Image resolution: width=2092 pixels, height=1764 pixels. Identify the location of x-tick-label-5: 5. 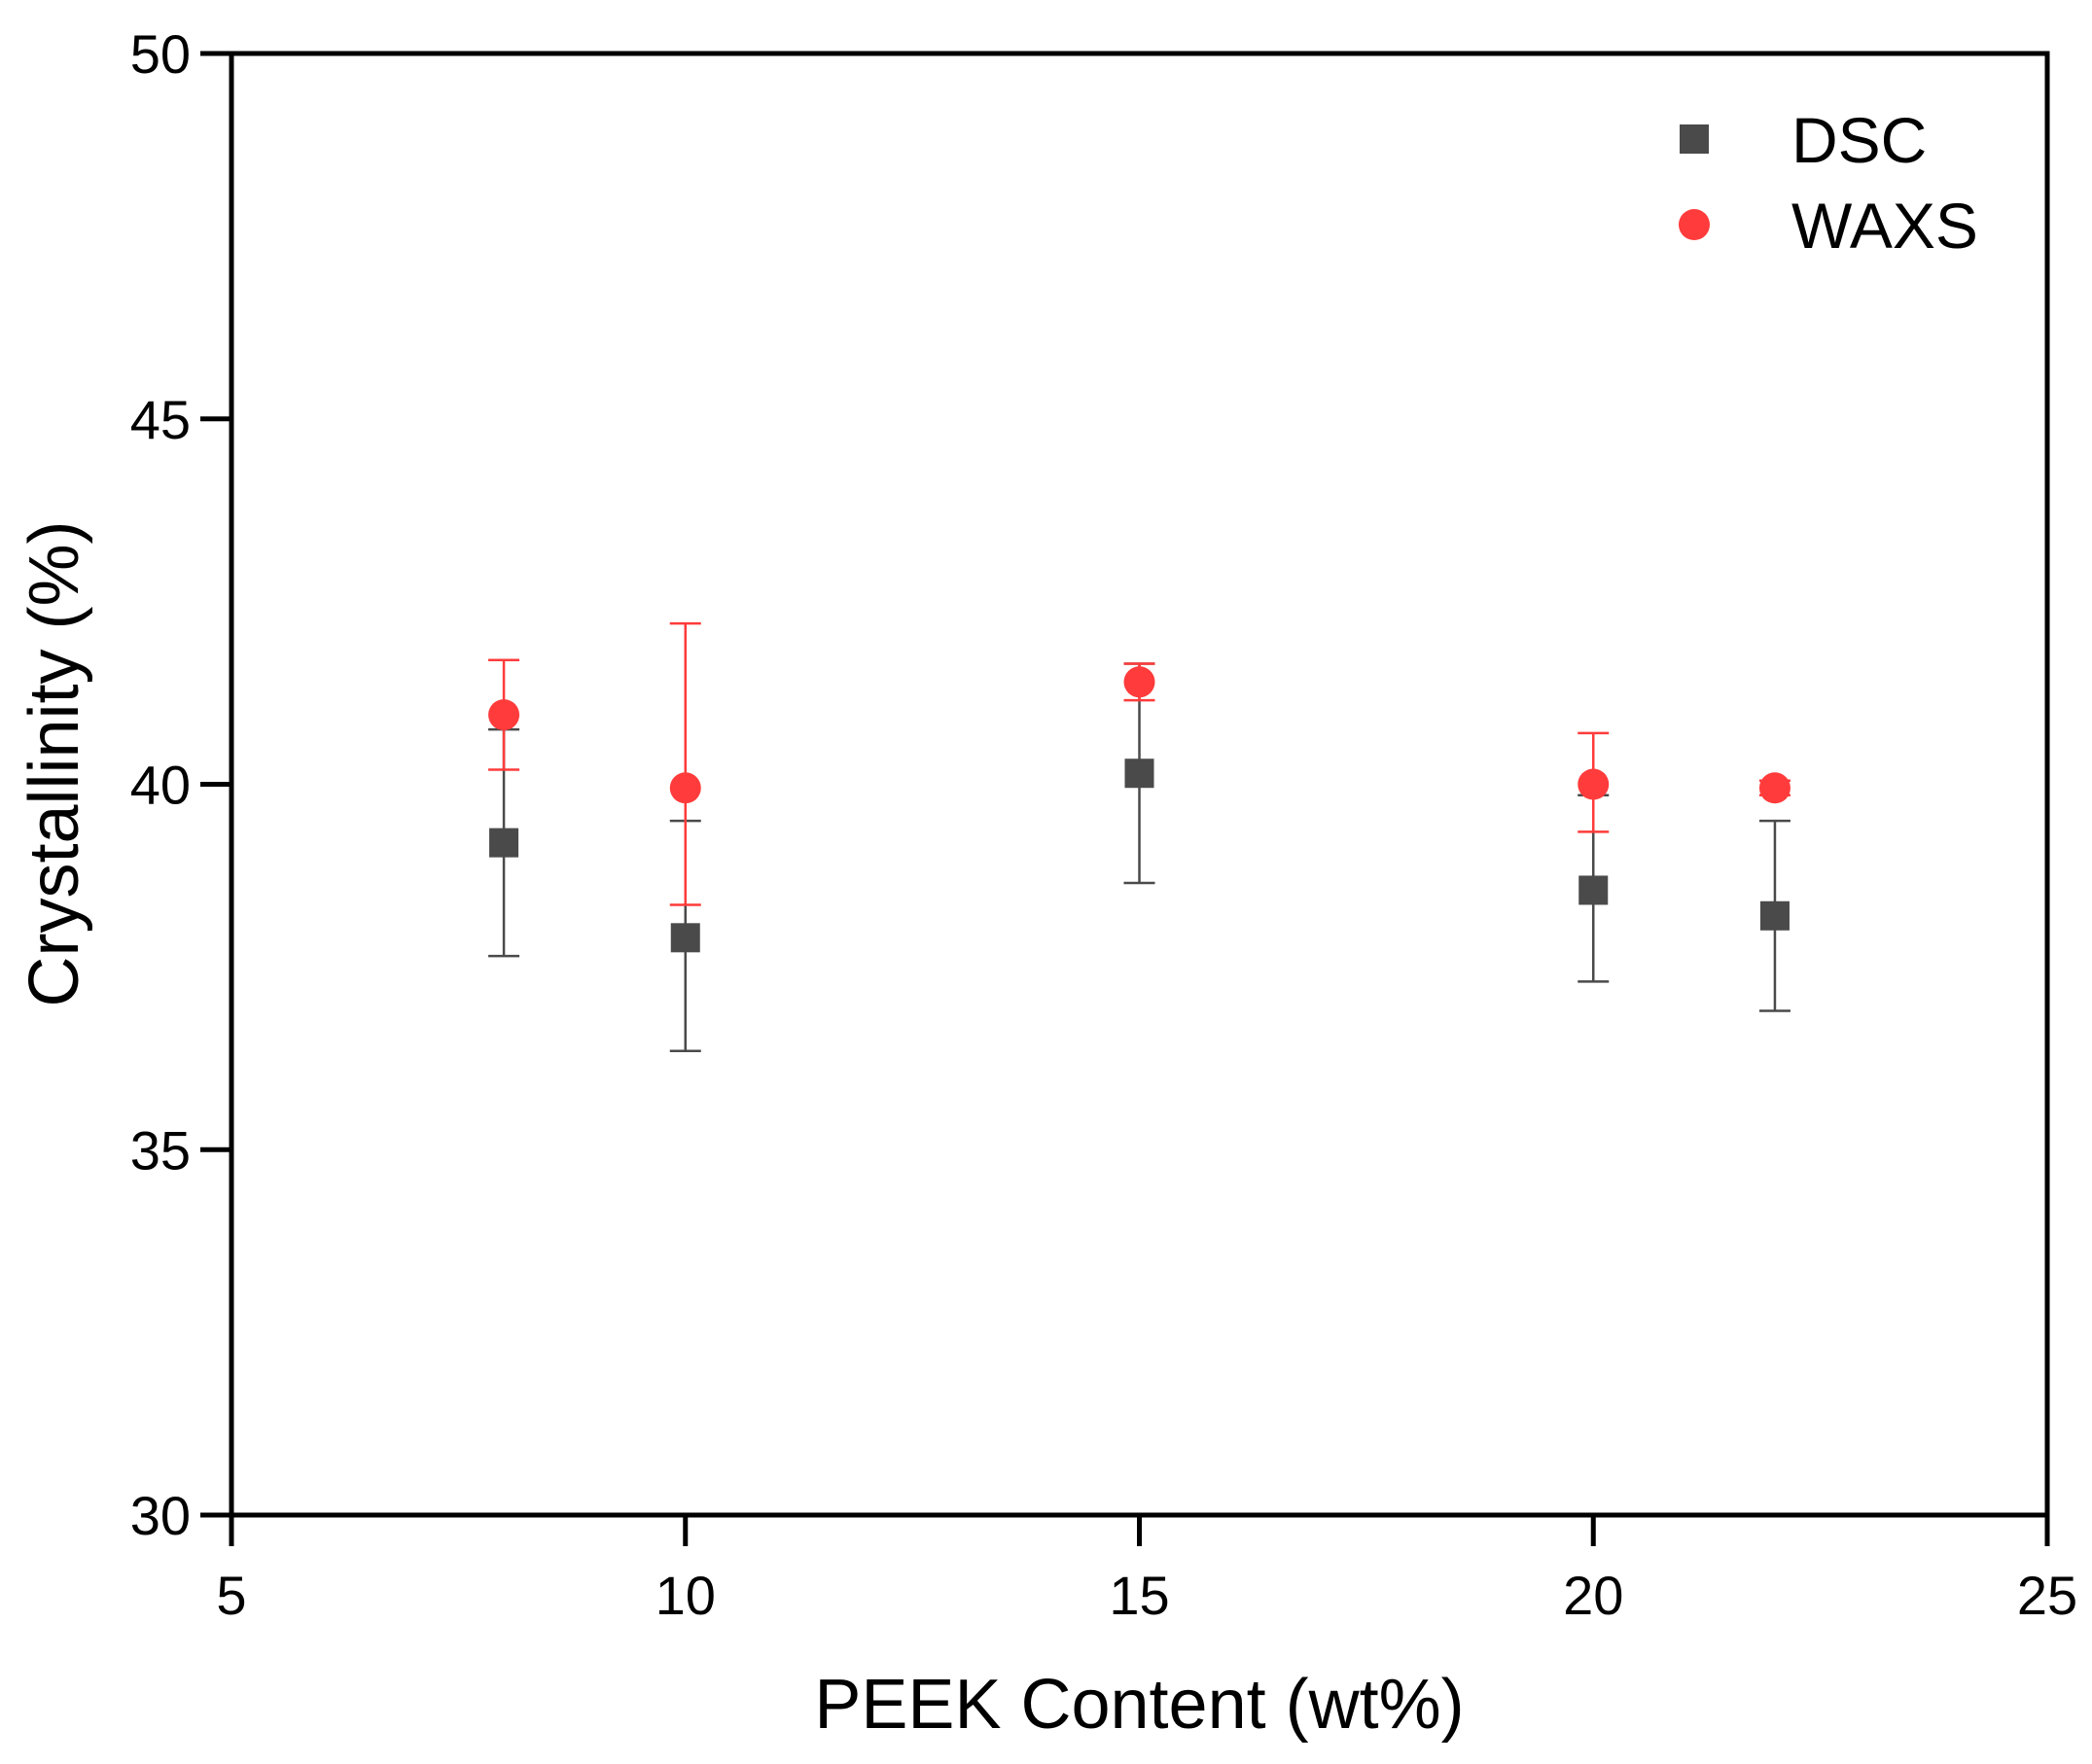
(231, 1595).